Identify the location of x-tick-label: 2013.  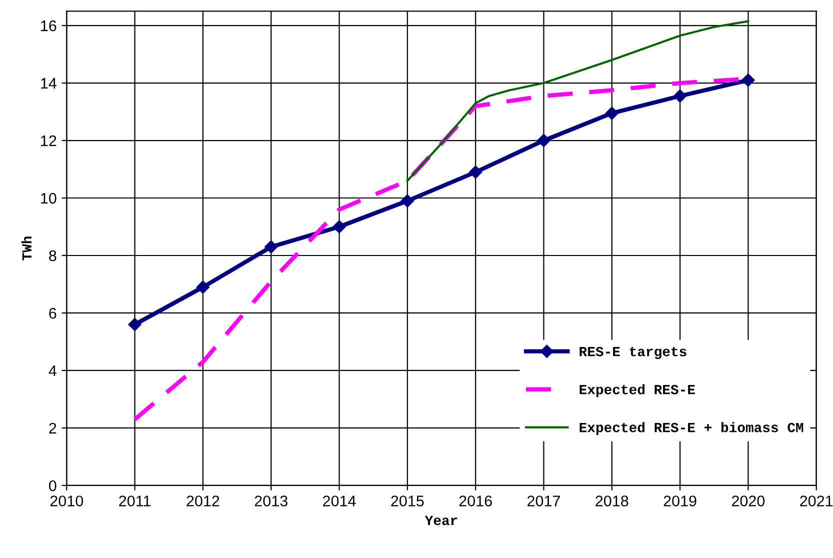
(271, 501).